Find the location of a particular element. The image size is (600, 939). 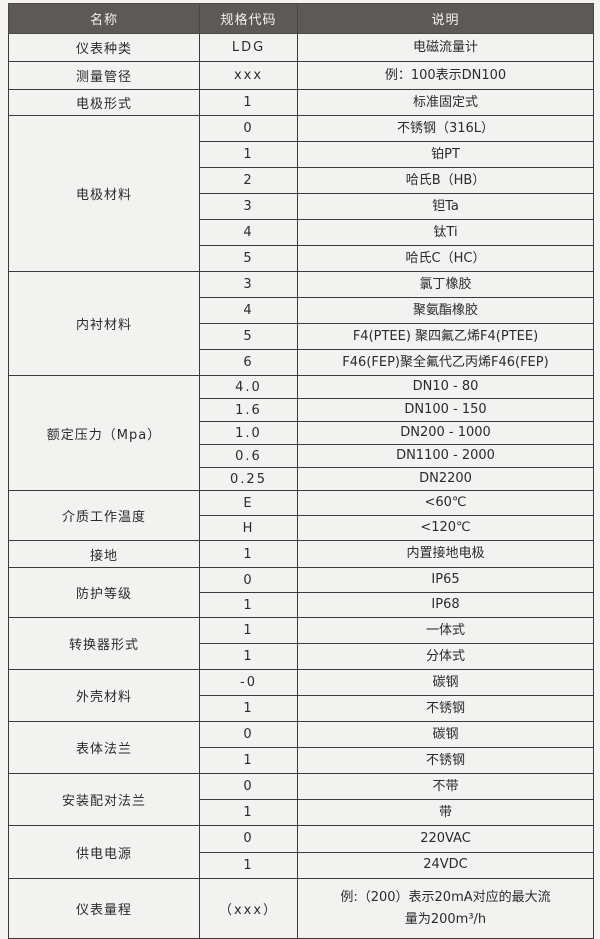

spec-description: 带 is located at coordinates (445, 812).